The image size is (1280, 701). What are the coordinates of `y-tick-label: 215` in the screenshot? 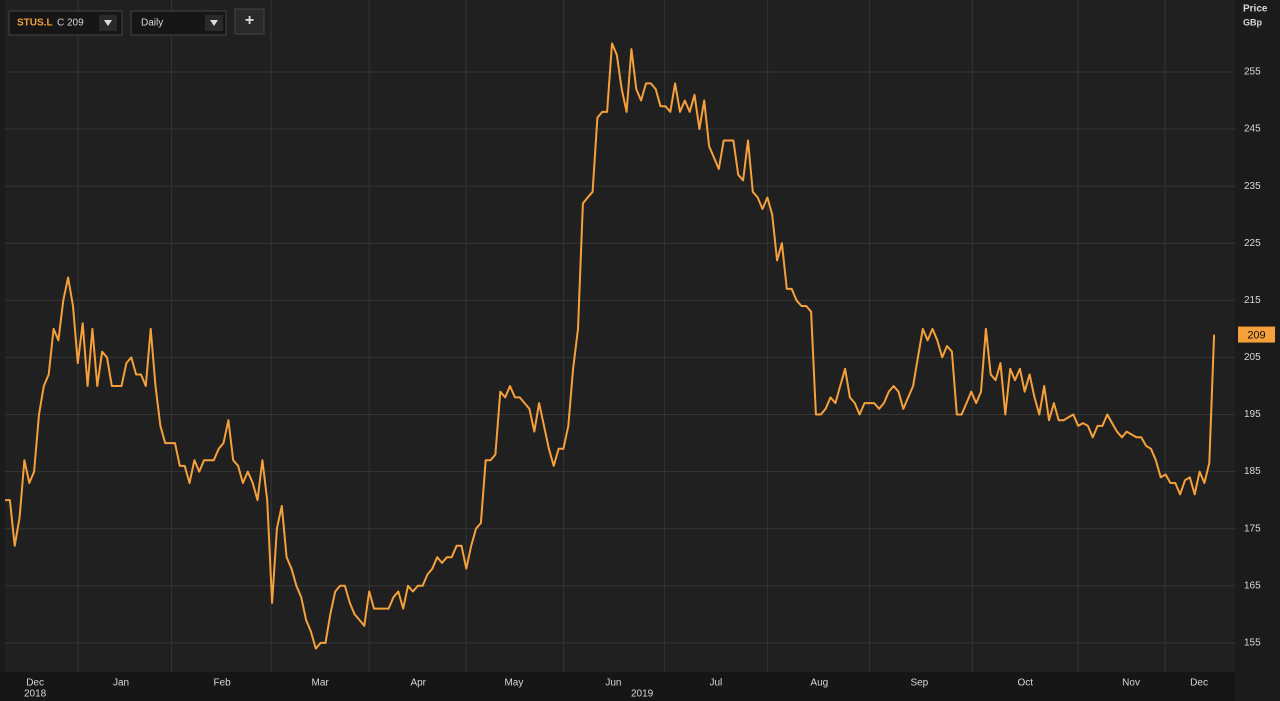 It's located at (1252, 300).